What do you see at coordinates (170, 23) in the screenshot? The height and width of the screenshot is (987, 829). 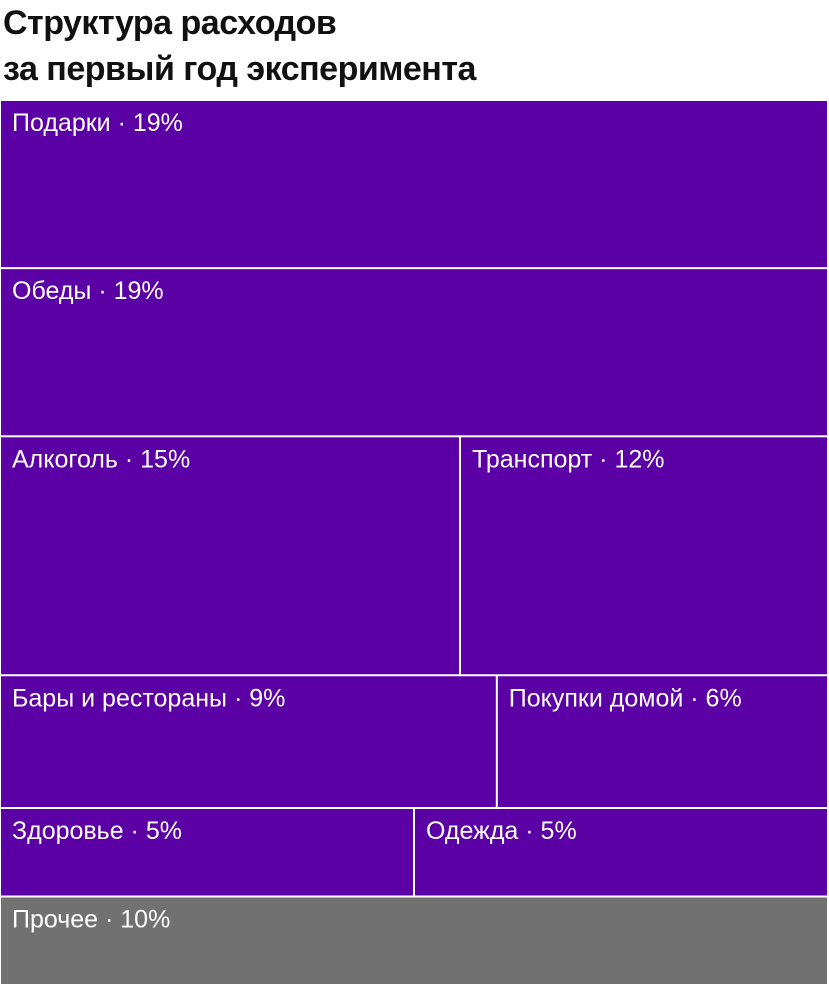 I see `chart-title-line-1: Структура расходов` at bounding box center [170, 23].